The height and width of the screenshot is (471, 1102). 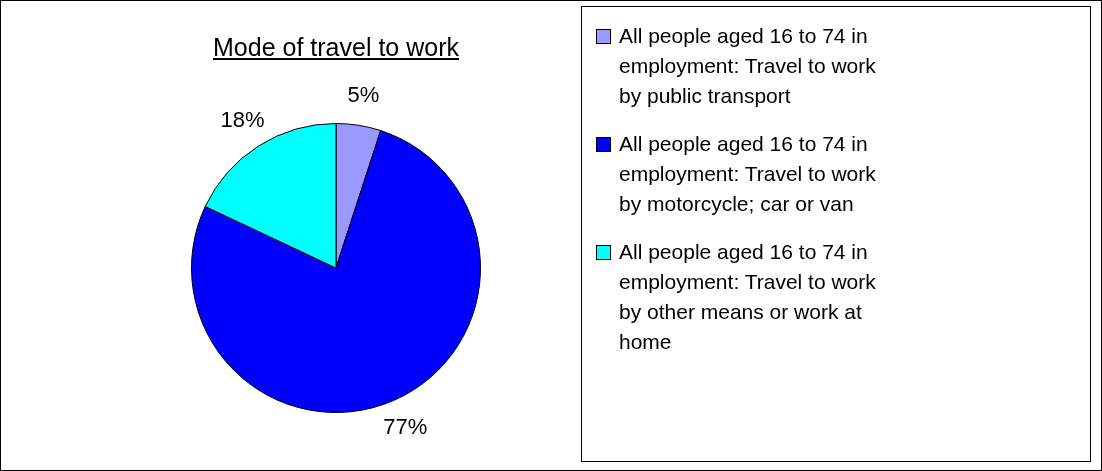 I want to click on chart-title: Mode of travel to work, so click(x=336, y=47).